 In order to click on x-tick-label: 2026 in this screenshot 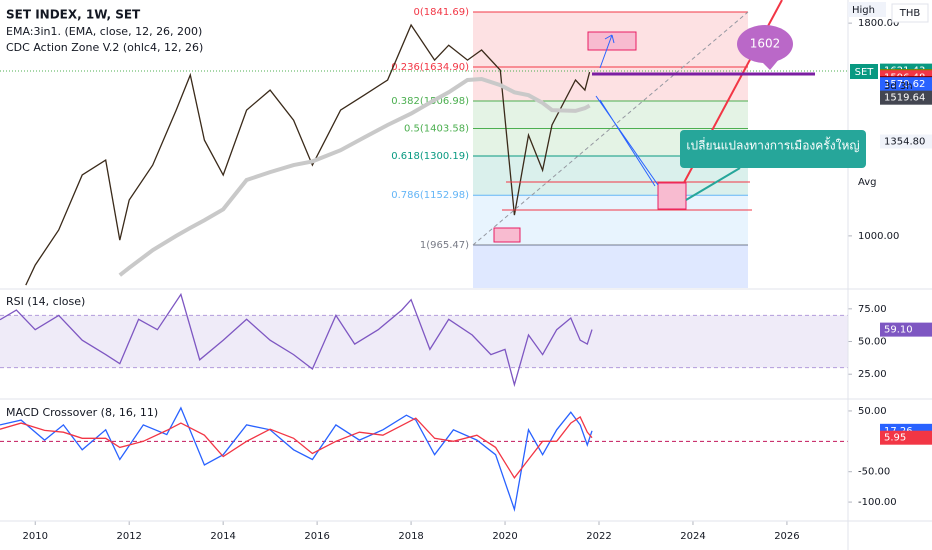, I will do `click(786, 536)`.